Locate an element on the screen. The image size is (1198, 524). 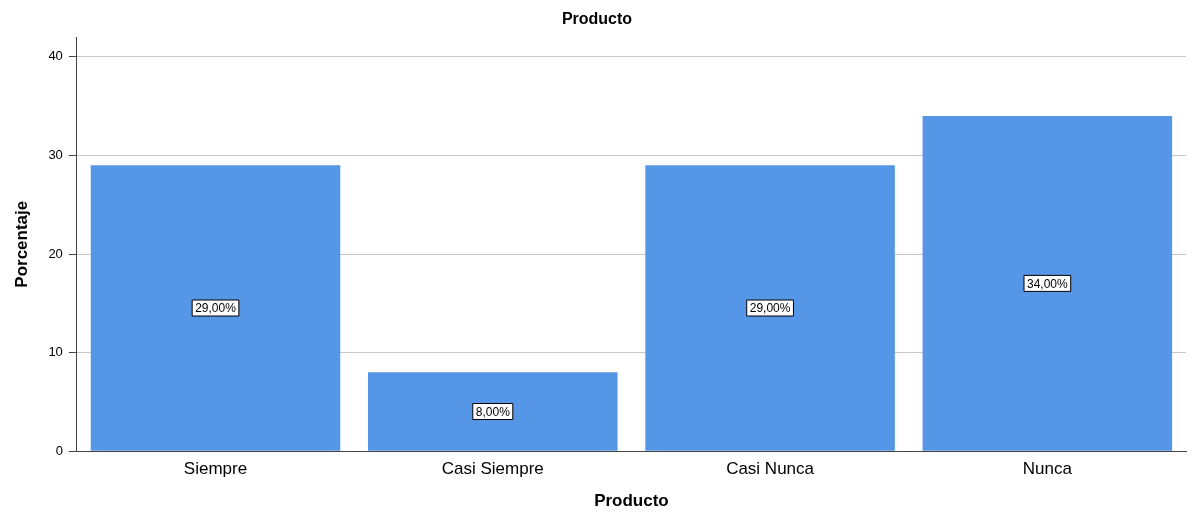
y-axis-title: Porcentaje is located at coordinates (21, 244).